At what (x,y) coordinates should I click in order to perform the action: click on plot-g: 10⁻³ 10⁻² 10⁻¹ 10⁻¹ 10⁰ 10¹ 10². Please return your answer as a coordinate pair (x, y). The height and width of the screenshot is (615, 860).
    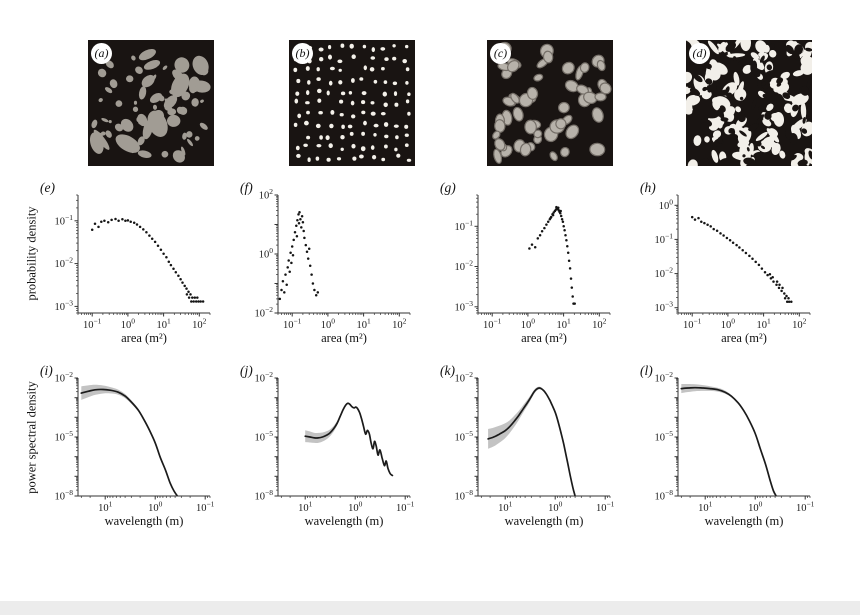
    Looking at the image, I should click on (533, 263).